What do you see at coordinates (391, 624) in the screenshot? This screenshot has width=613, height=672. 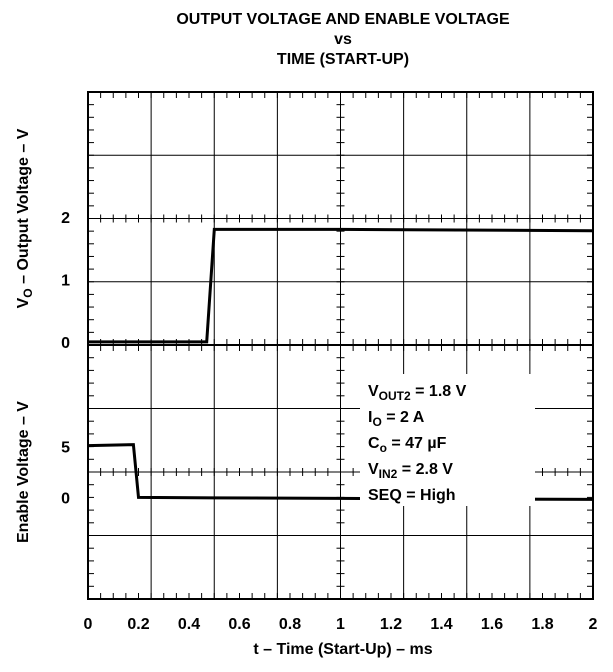 I see `x-tick-label: 1.2` at bounding box center [391, 624].